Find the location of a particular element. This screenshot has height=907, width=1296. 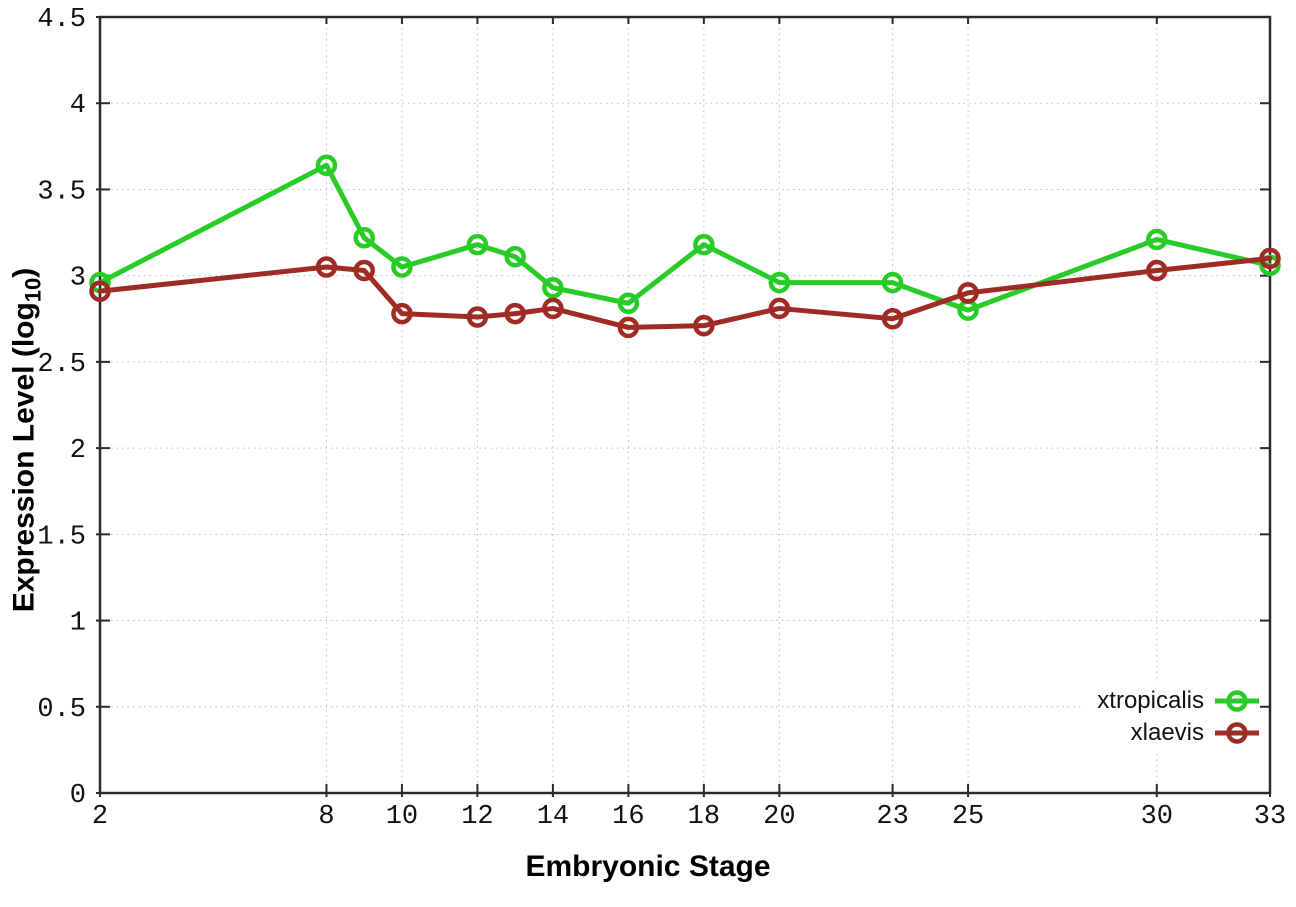

legend-label-xlaevis: xlaevis is located at coordinates (1167, 732).